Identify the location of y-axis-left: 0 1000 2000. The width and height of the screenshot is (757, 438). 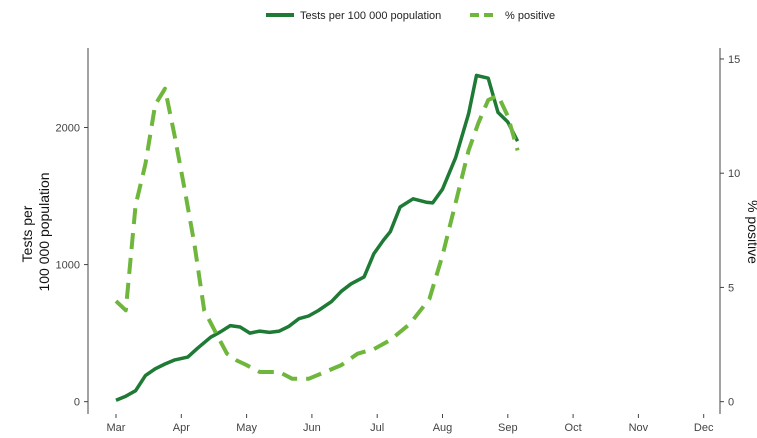
(72, 266).